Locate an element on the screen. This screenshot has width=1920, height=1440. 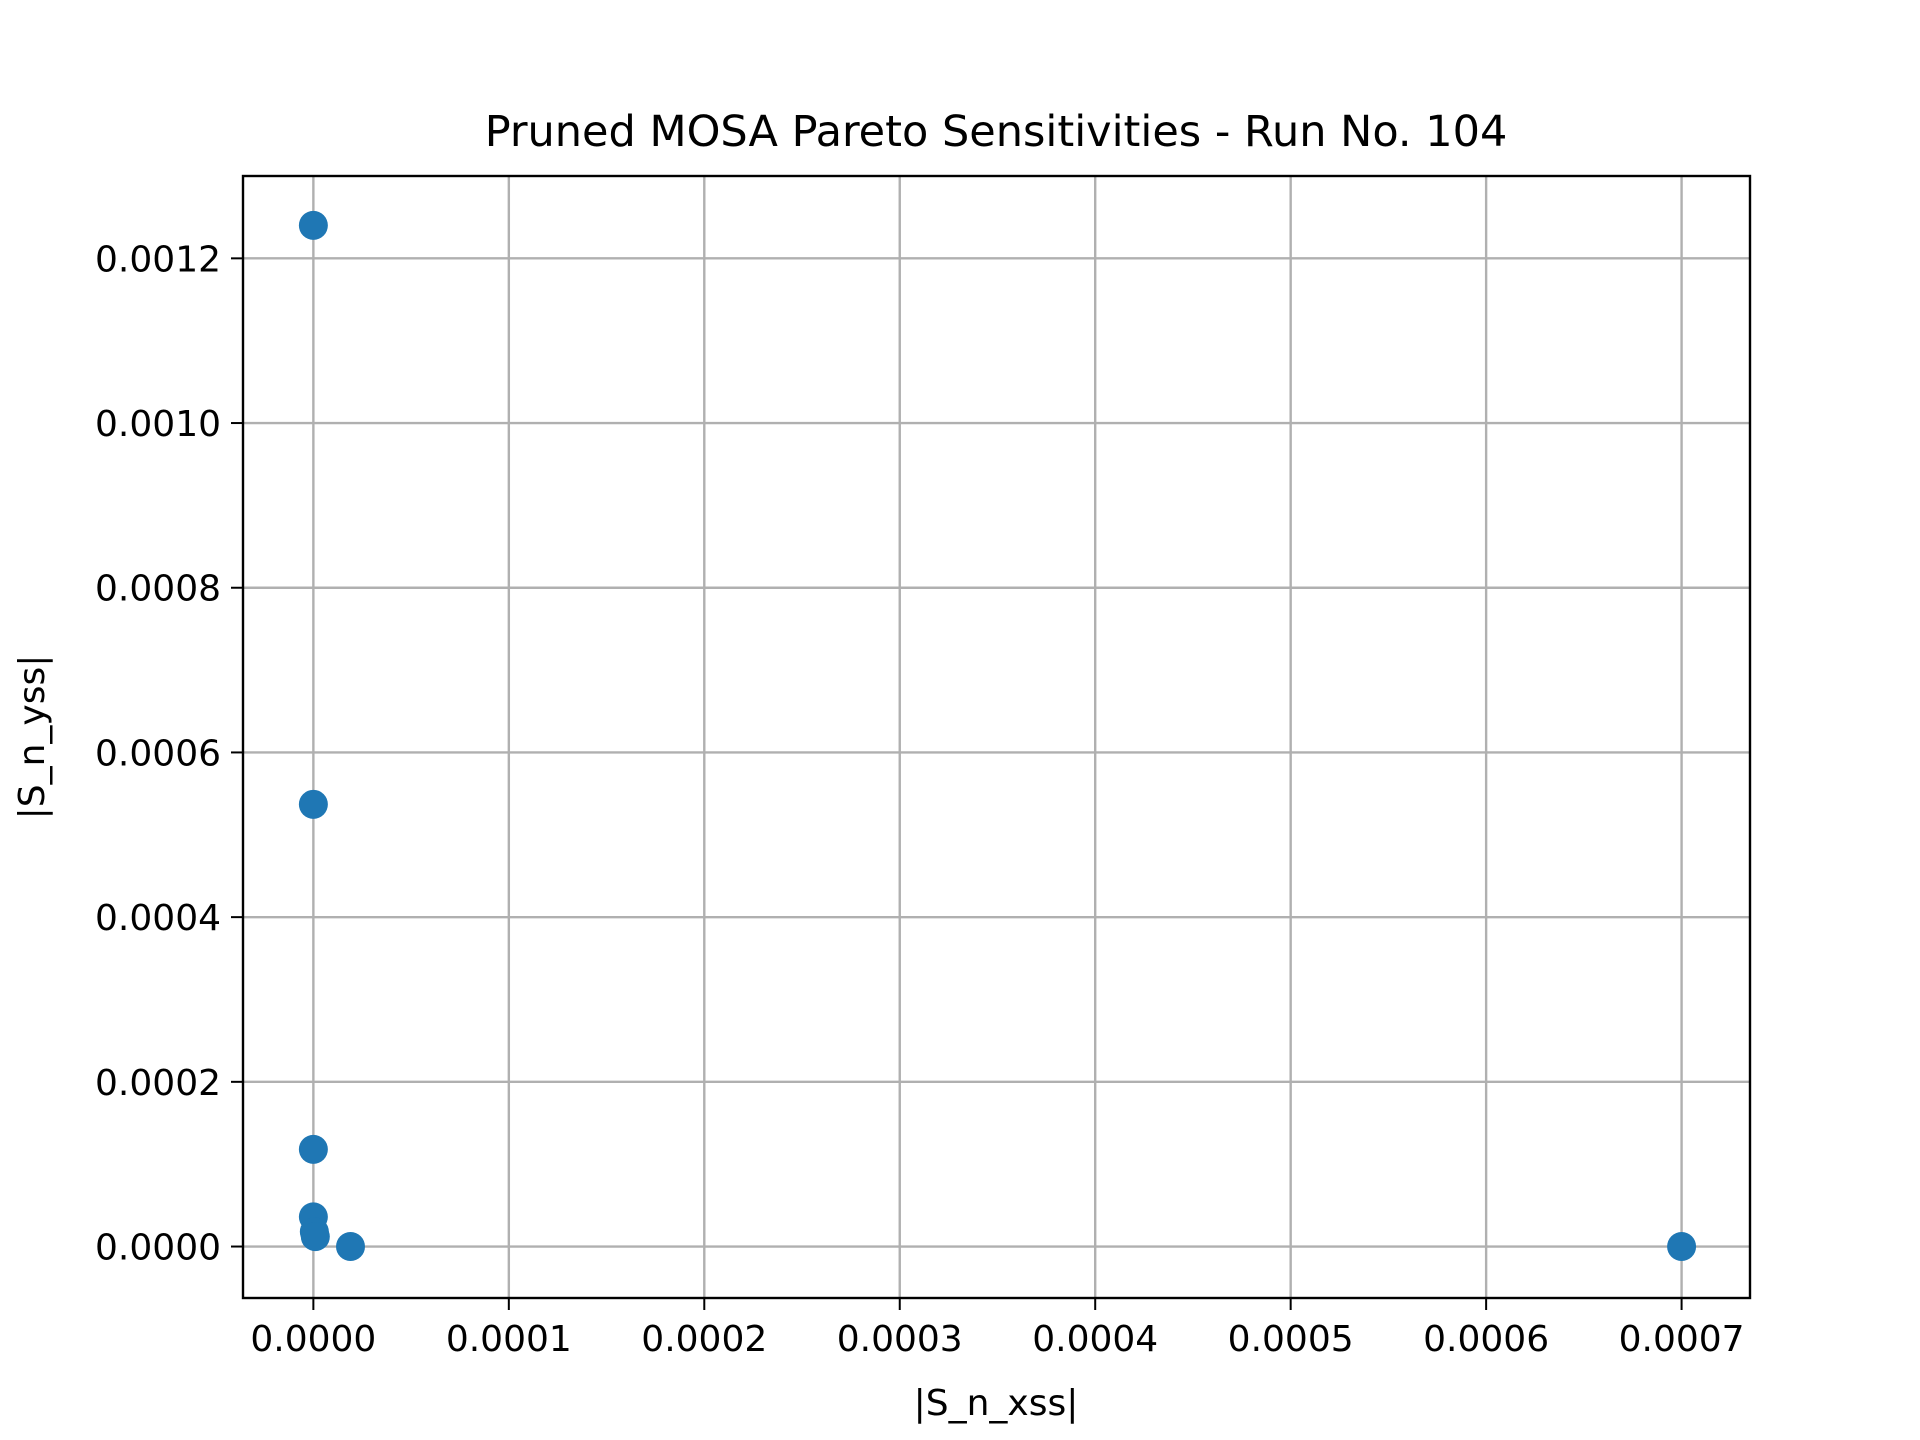
y-axis-label: |S_n_yss| is located at coordinates (32, 737).